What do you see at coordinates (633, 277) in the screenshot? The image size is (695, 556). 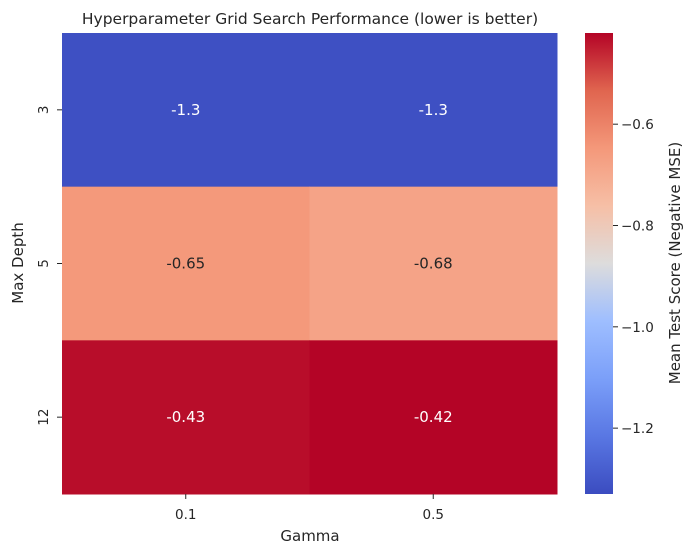 I see `colorbar-ticks: −0.6 −0.8 −1.0 −1.2` at bounding box center [633, 277].